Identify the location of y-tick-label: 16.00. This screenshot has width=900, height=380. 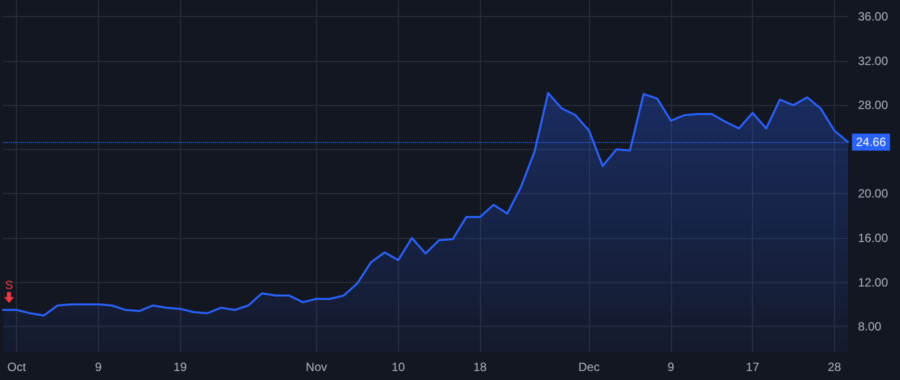
(873, 237).